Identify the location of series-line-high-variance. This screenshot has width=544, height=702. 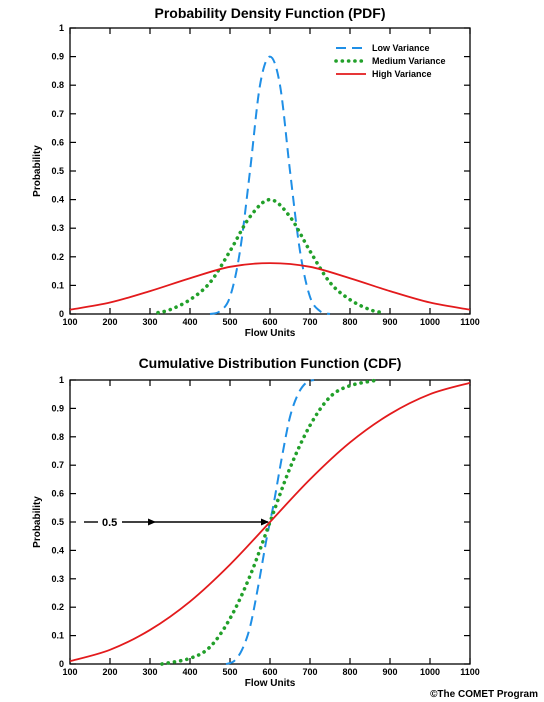
(270, 286).